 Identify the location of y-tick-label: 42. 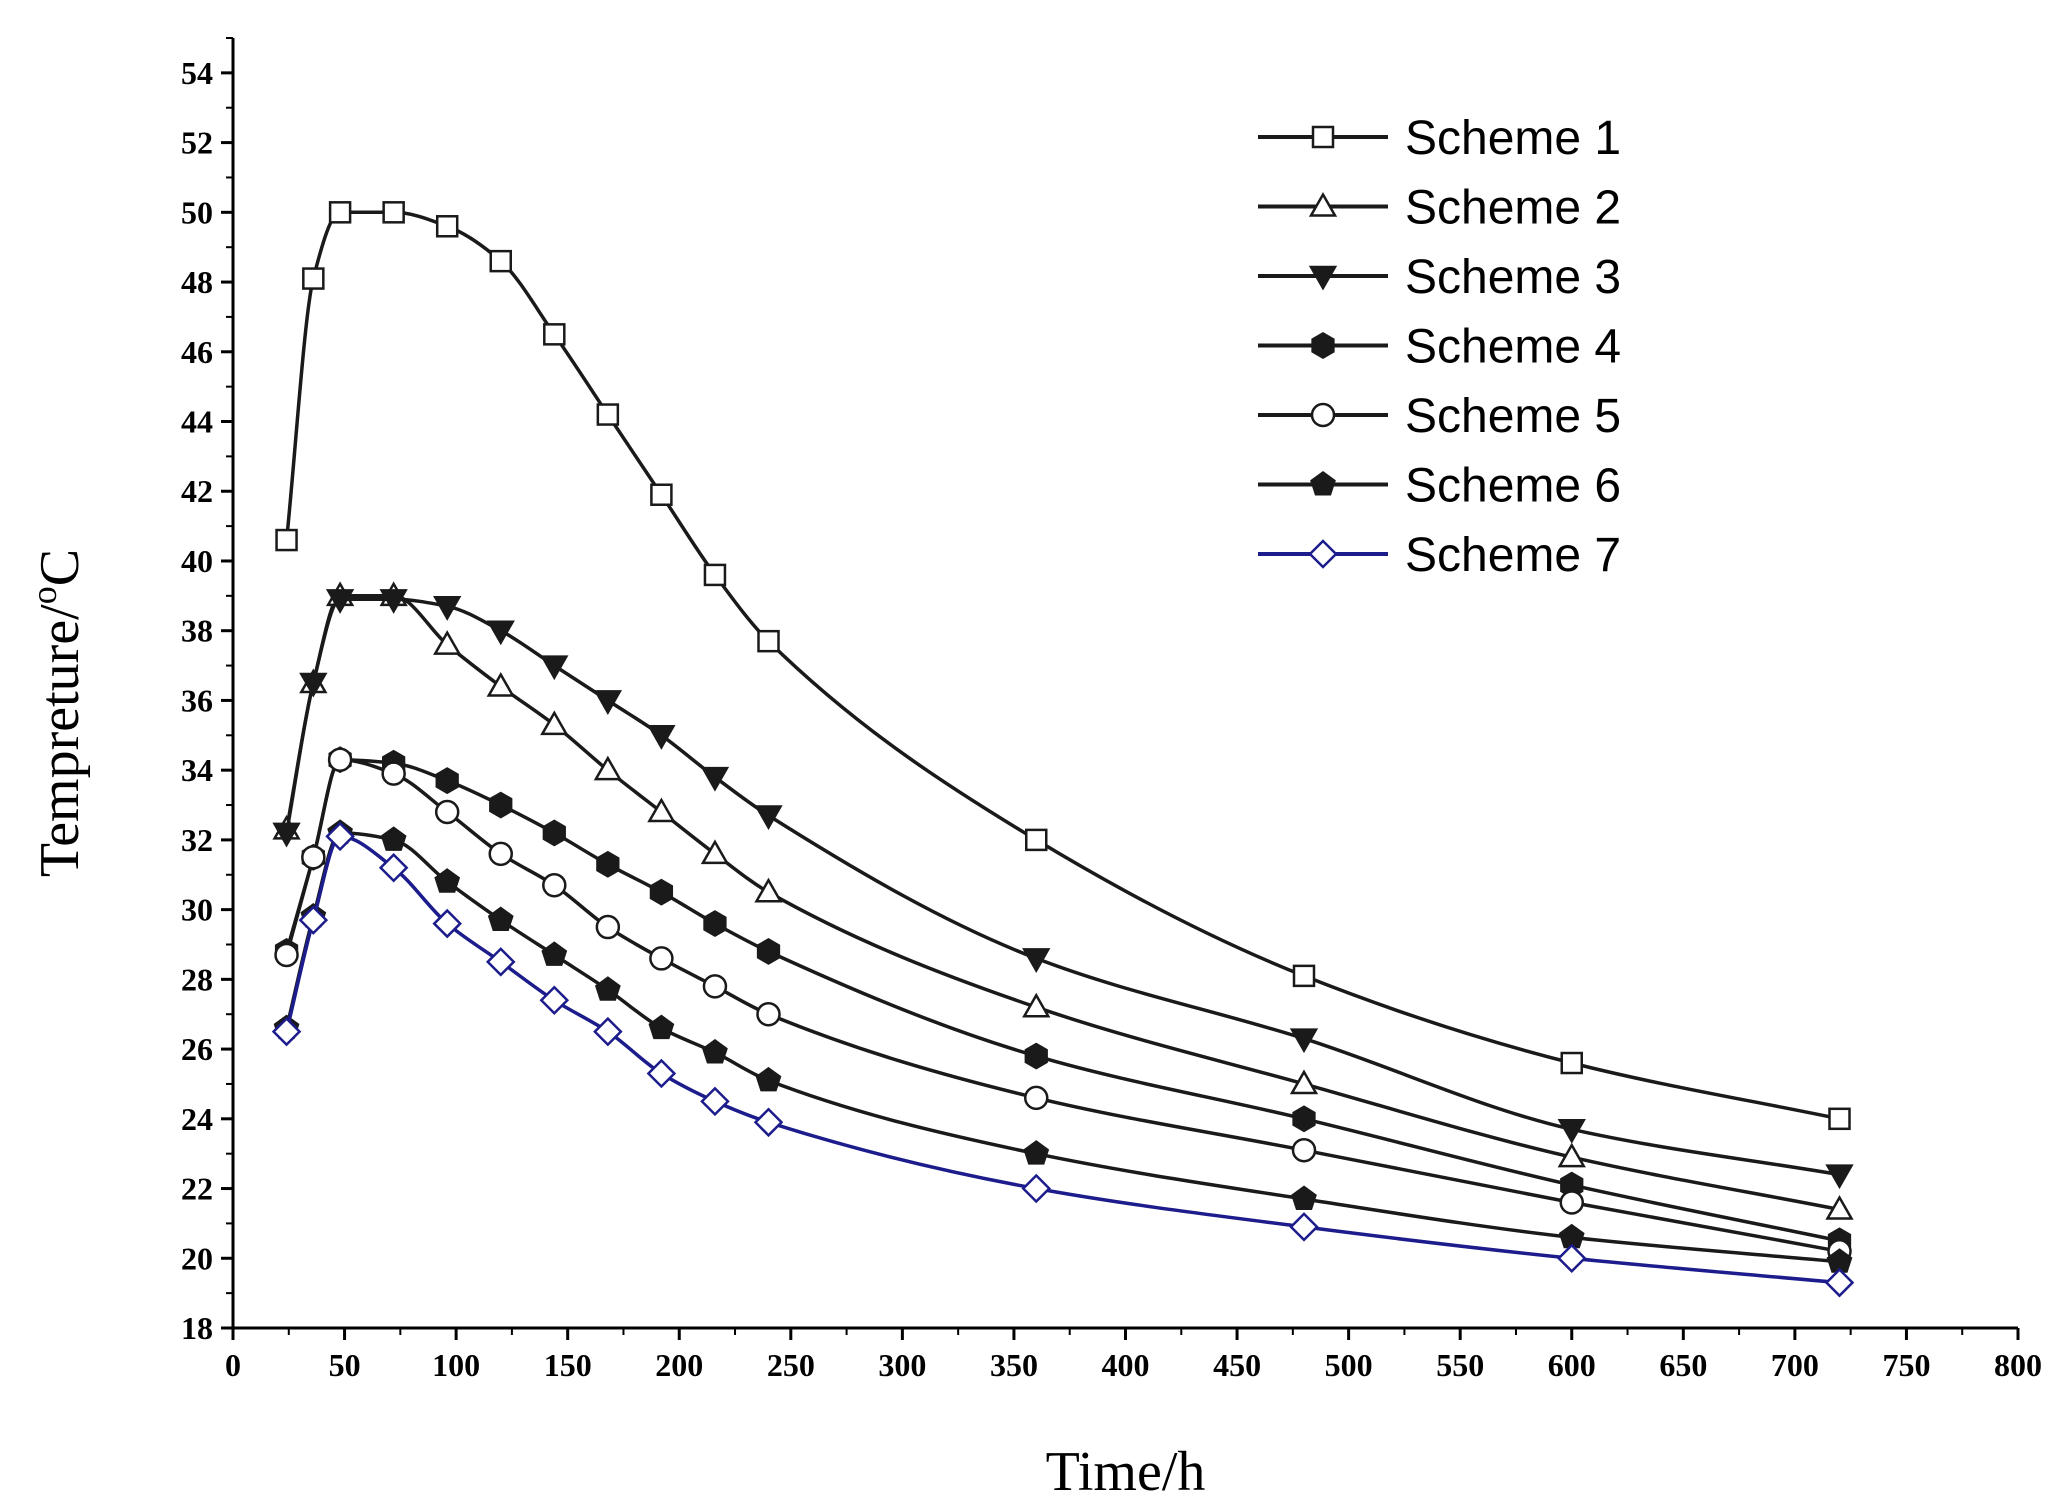
(197, 491).